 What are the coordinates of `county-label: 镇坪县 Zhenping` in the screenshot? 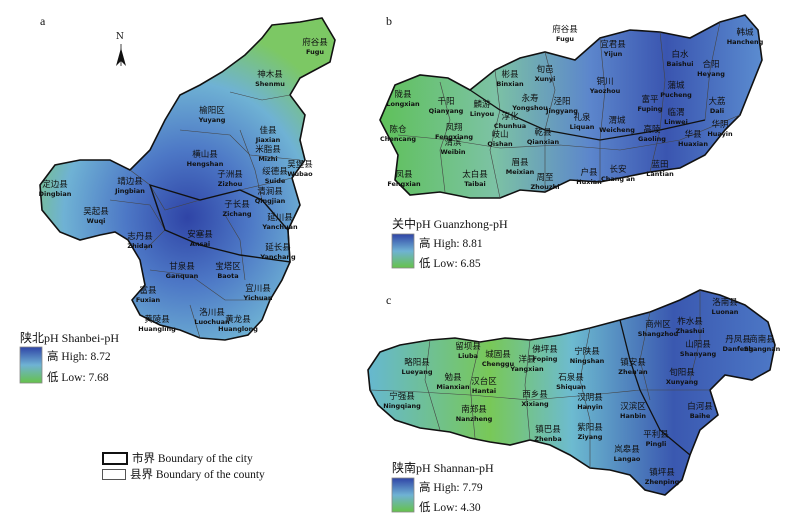 It's located at (662, 478).